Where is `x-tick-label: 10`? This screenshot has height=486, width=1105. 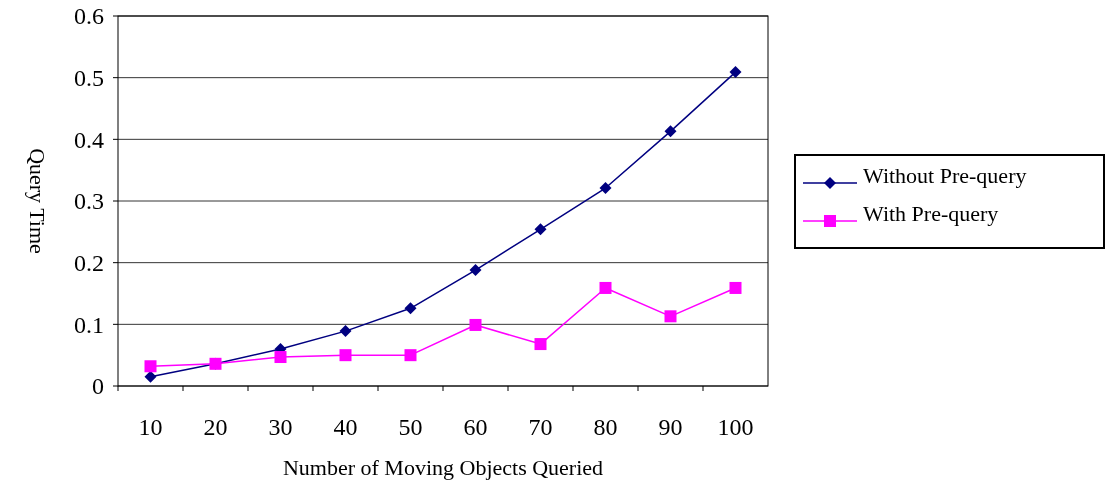 x-tick-label: 10 is located at coordinates (150, 427).